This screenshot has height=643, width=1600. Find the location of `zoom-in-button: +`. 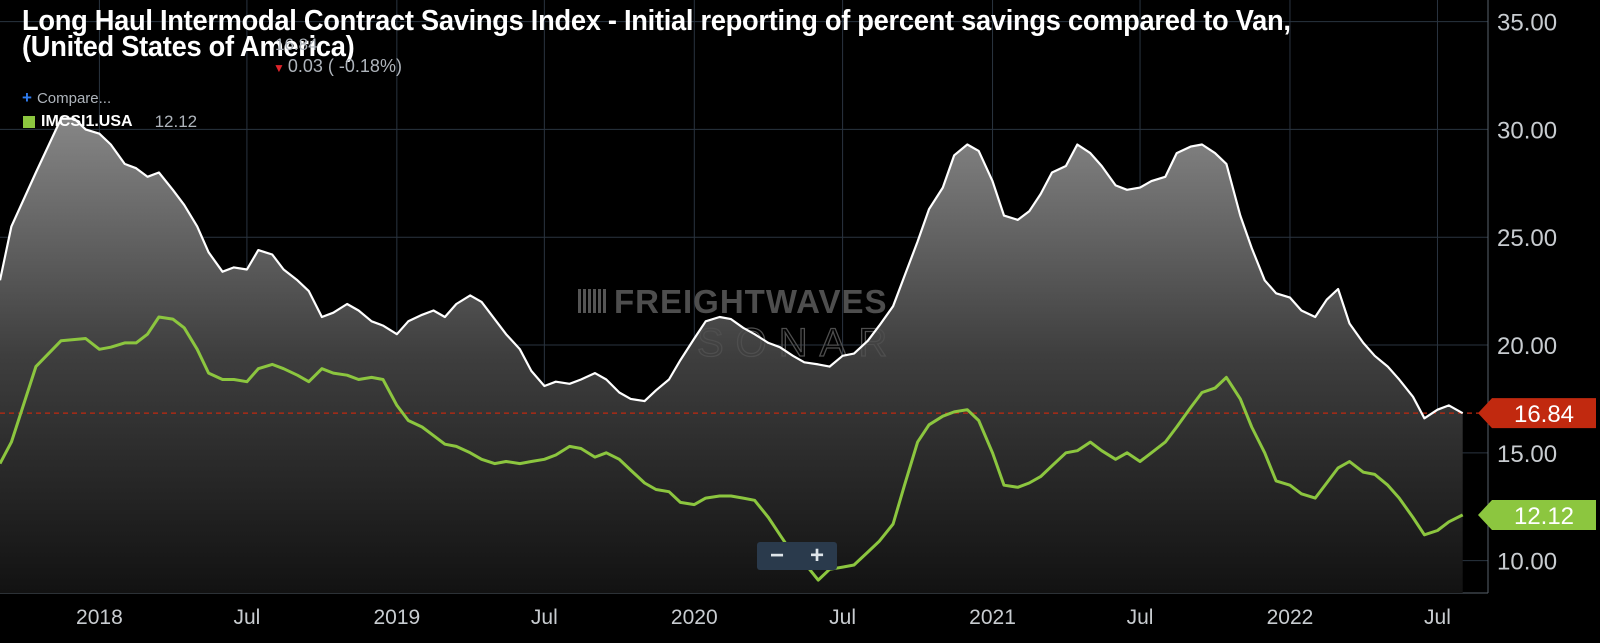

zoom-in-button: + is located at coordinates (816, 555).